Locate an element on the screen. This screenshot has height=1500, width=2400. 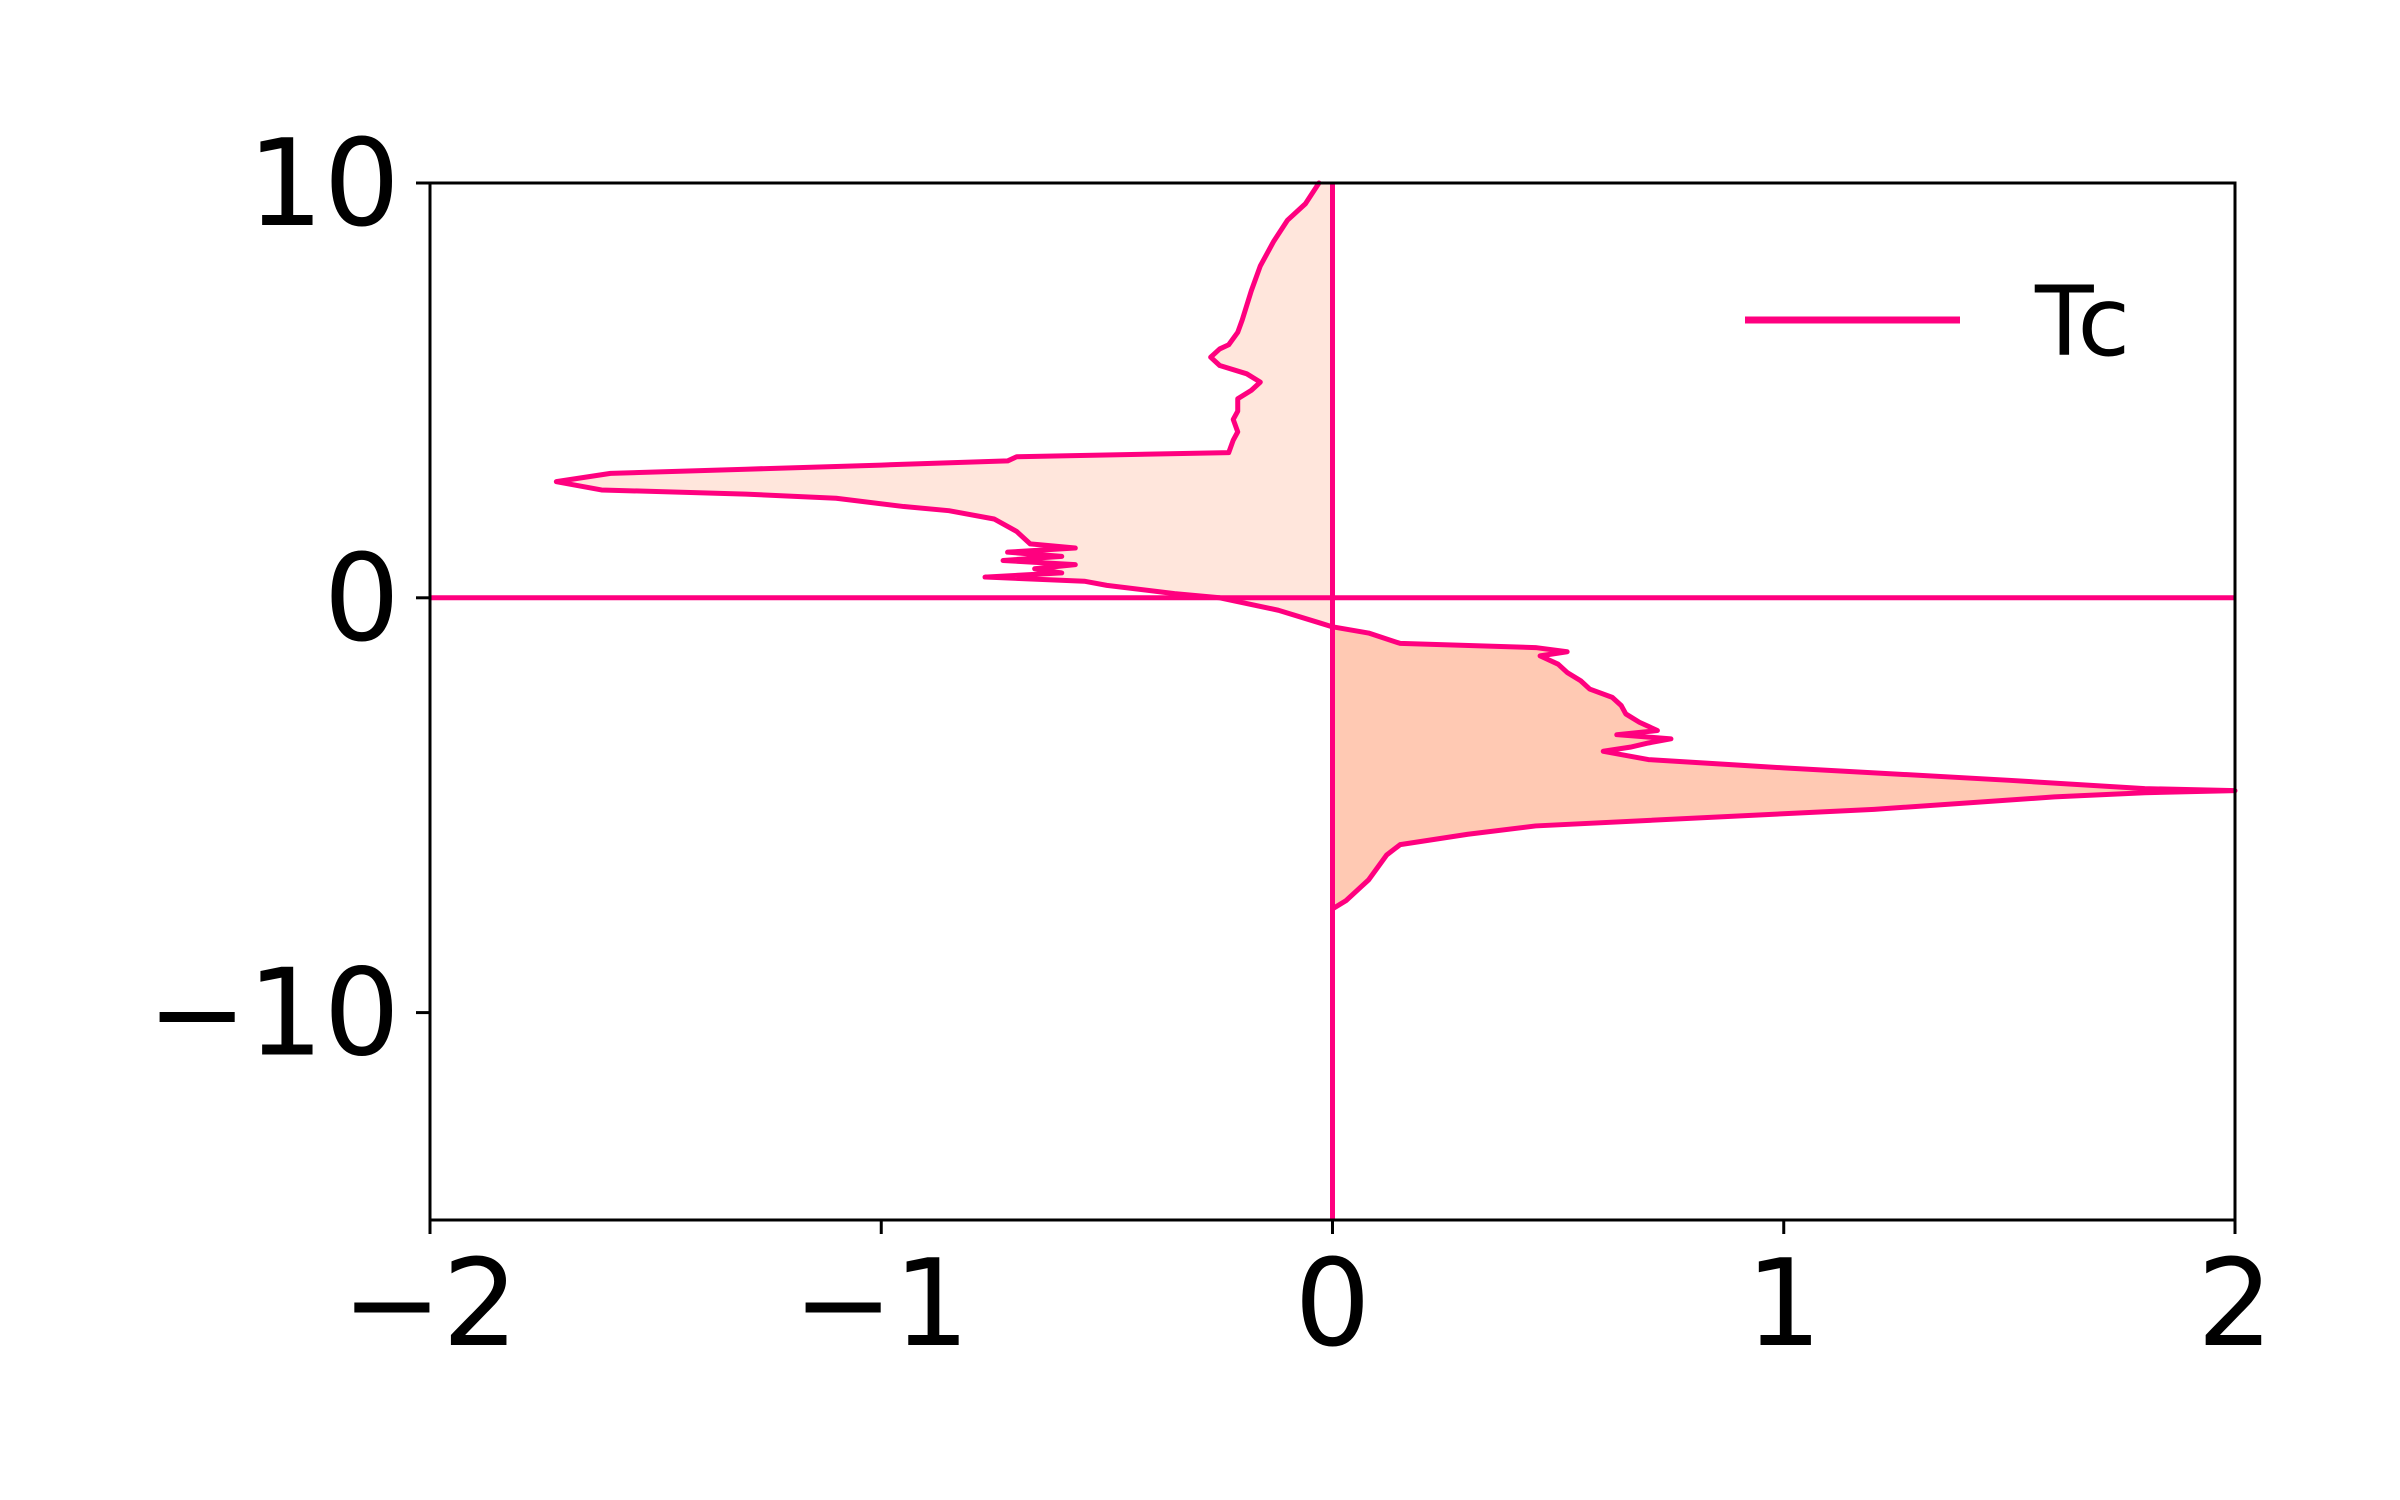
legend: Tc is located at coordinates (1937, 322).